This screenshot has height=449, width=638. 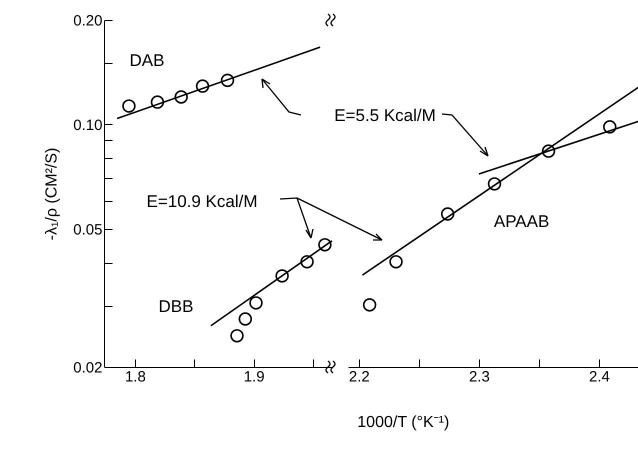 I want to click on text: DBB, so click(x=176, y=306).